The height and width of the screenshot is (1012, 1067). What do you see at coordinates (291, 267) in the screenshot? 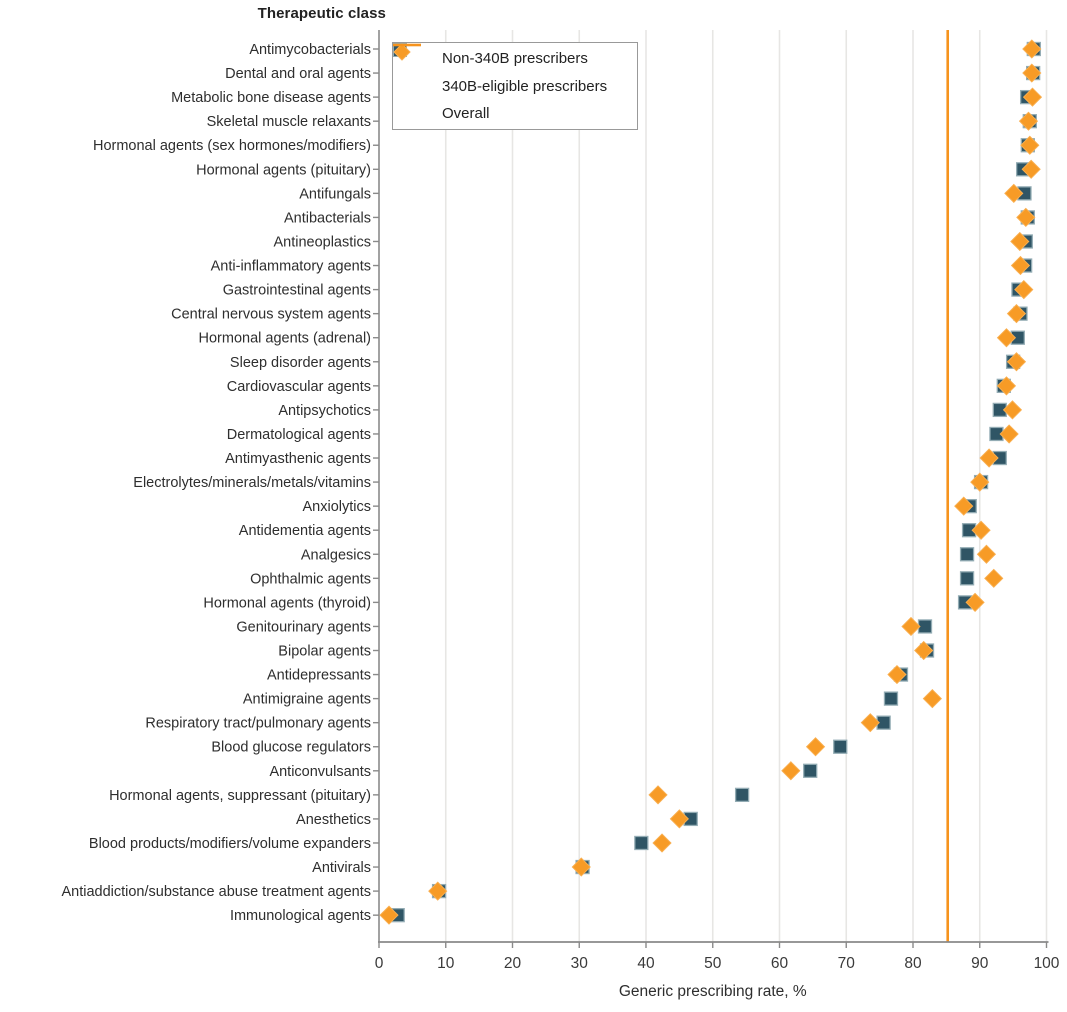
I see `category-label: Anti-inflammatory agents` at bounding box center [291, 267].